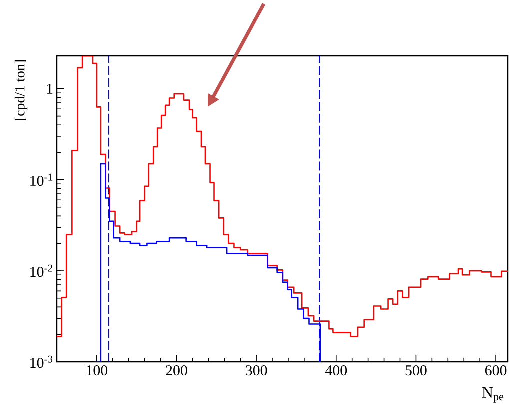  What do you see at coordinates (50, 89) in the screenshot?
I see `y-tick-label: 1` at bounding box center [50, 89].